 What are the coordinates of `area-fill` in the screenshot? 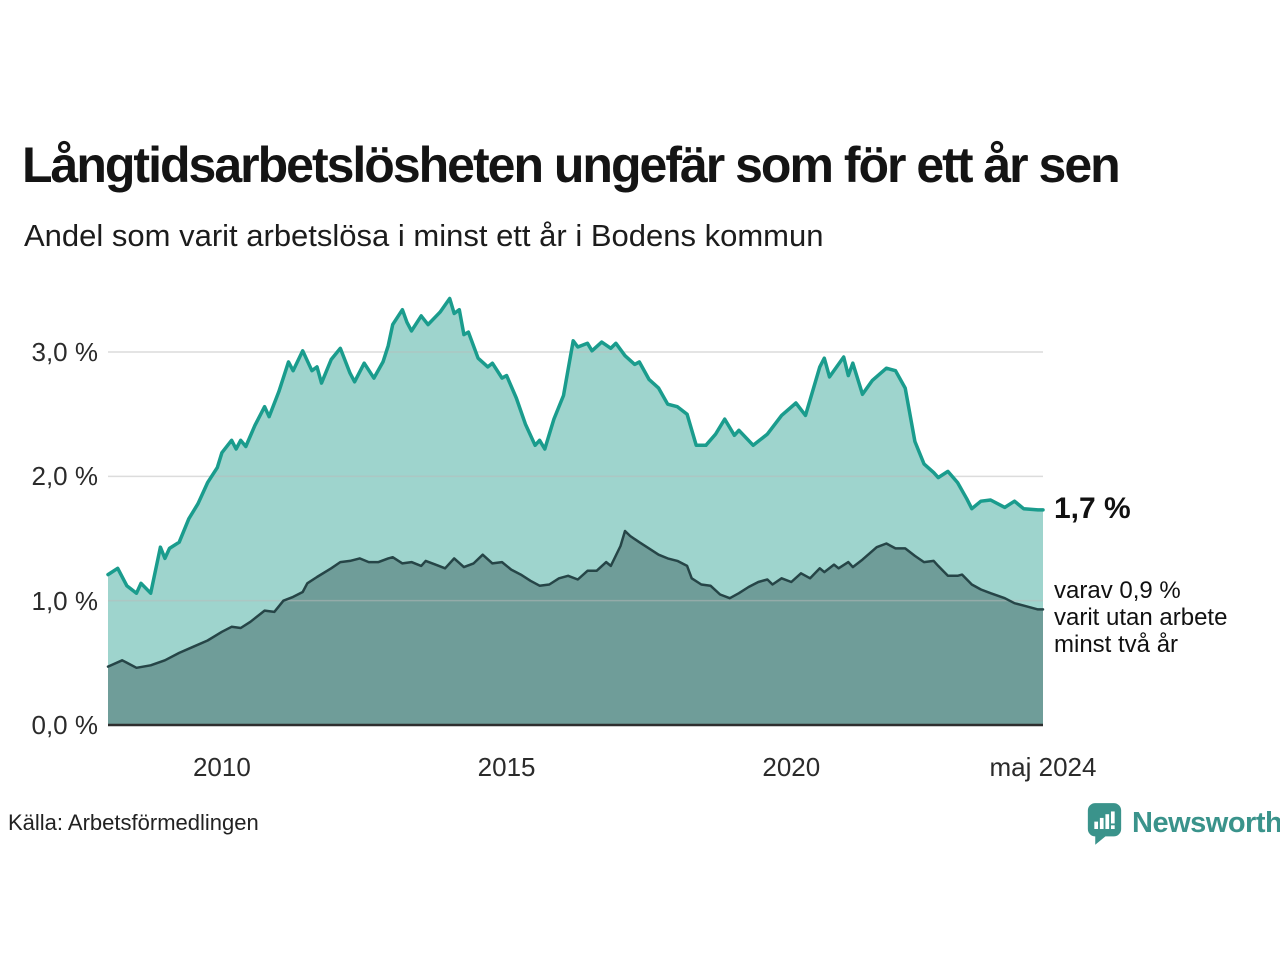 It's located at (575, 628).